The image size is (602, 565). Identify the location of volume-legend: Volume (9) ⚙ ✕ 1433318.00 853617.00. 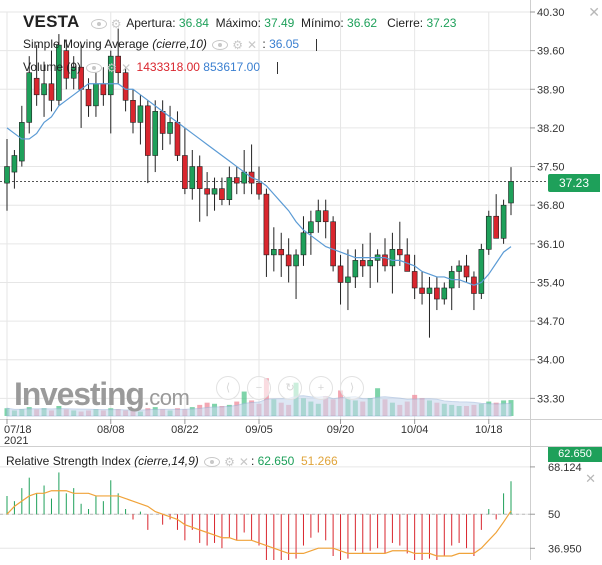
(151, 67).